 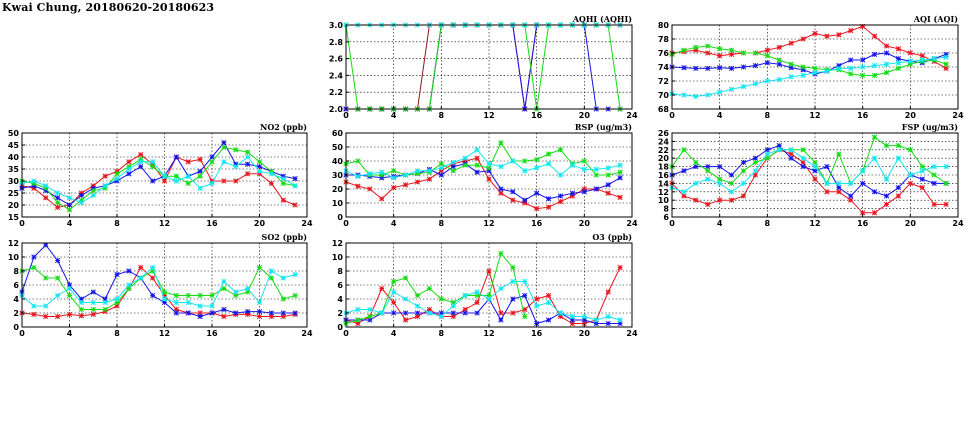 What do you see at coordinates (664, 141) in the screenshot?
I see `fsp-ytick-label: 24` at bounding box center [664, 141].